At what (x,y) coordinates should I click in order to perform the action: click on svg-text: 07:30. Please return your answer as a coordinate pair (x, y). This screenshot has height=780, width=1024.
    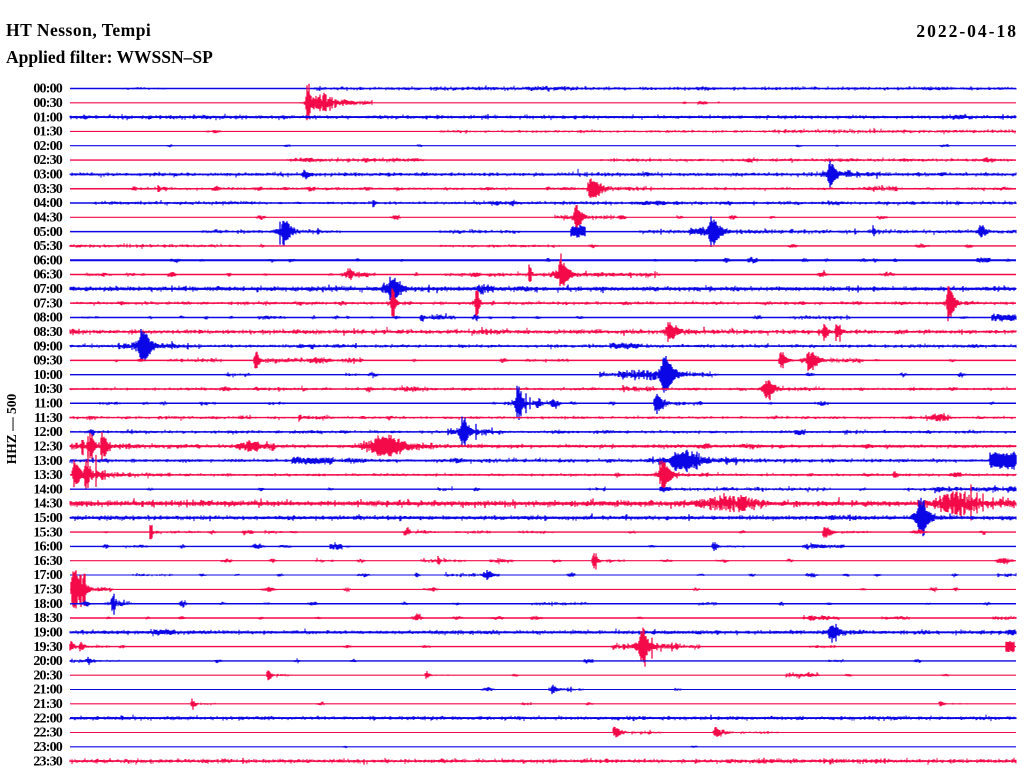
    Looking at the image, I should click on (47, 303).